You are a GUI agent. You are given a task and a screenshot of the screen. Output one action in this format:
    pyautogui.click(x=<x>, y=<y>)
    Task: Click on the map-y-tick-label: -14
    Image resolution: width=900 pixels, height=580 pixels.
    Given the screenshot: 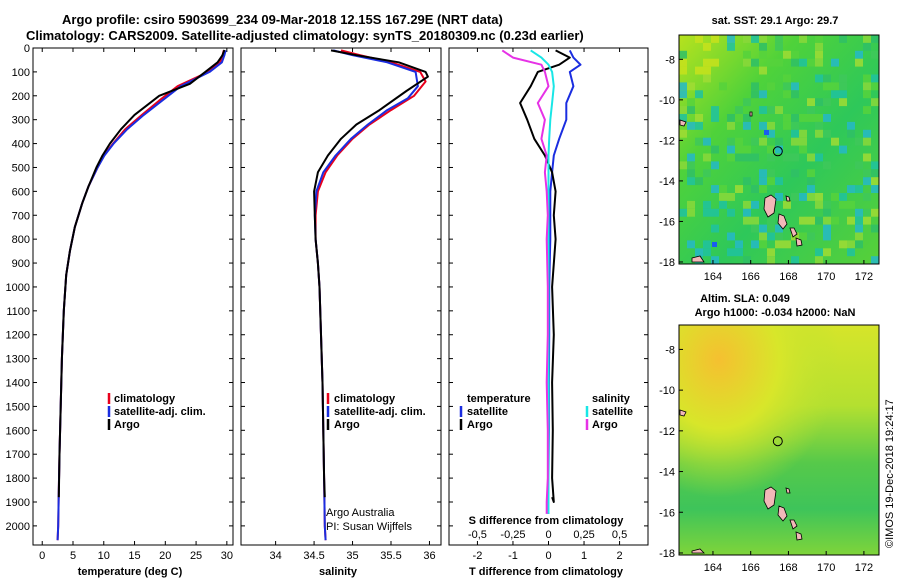 What is the action you would take?
    pyautogui.click(x=667, y=473)
    